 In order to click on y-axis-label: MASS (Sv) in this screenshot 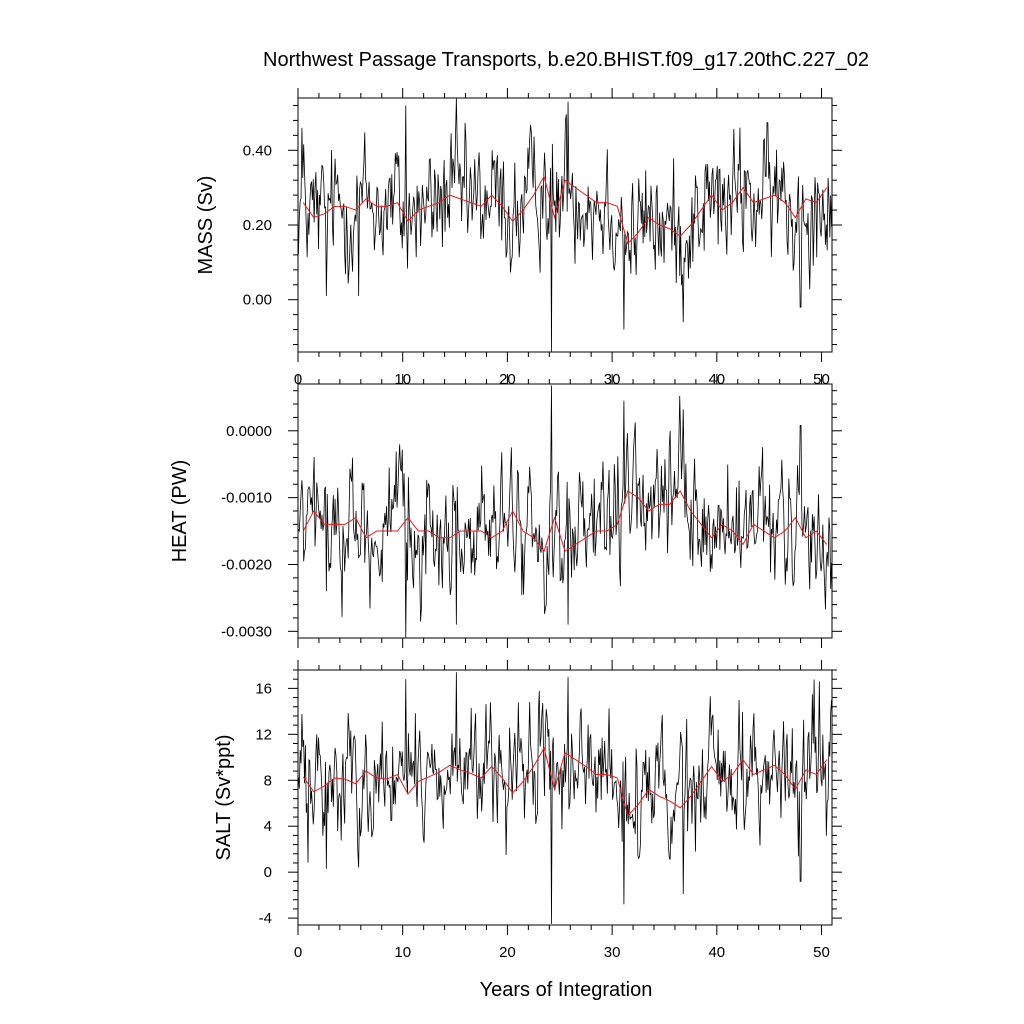, I will do `click(206, 225)`.